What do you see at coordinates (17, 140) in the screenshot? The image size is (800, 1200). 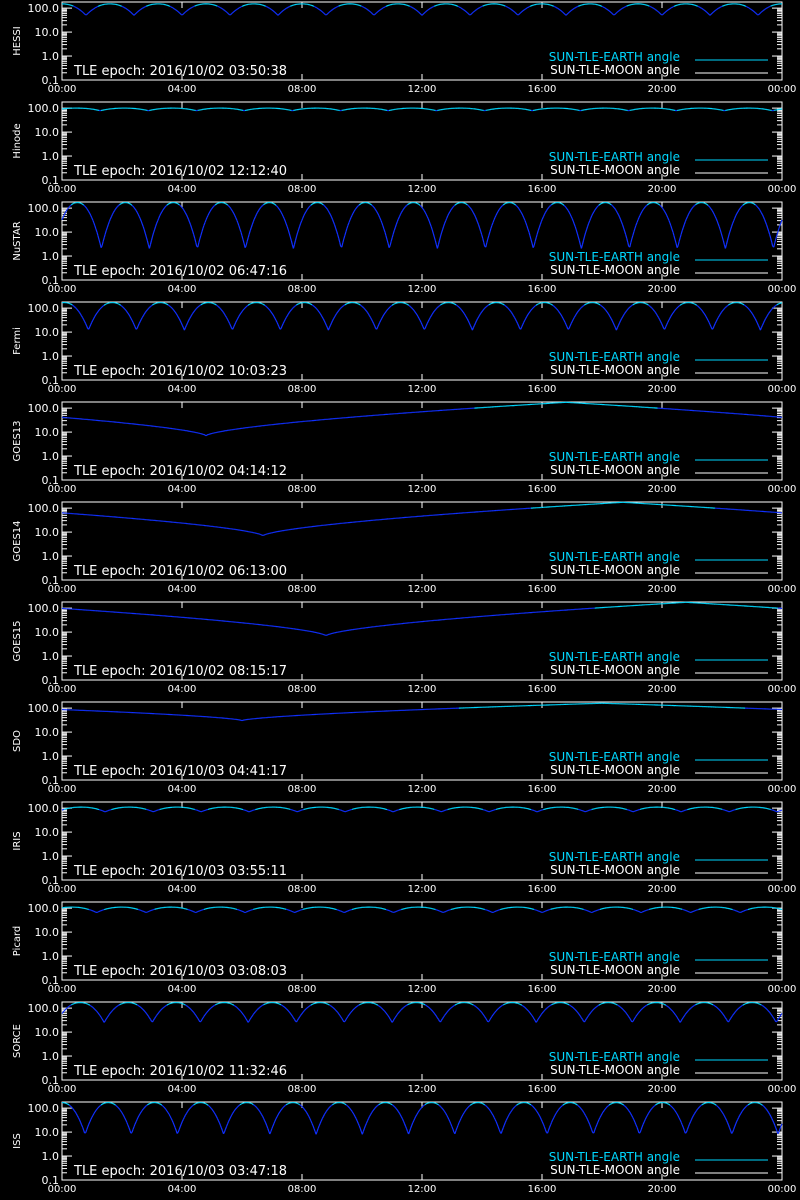 I see `satellite-name: Hinode` at bounding box center [17, 140].